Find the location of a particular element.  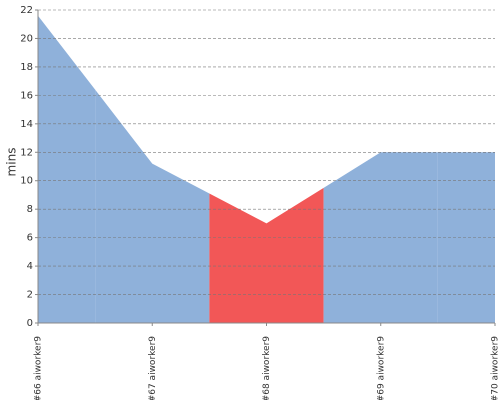

y-tick-label: 2 is located at coordinates (30, 295).